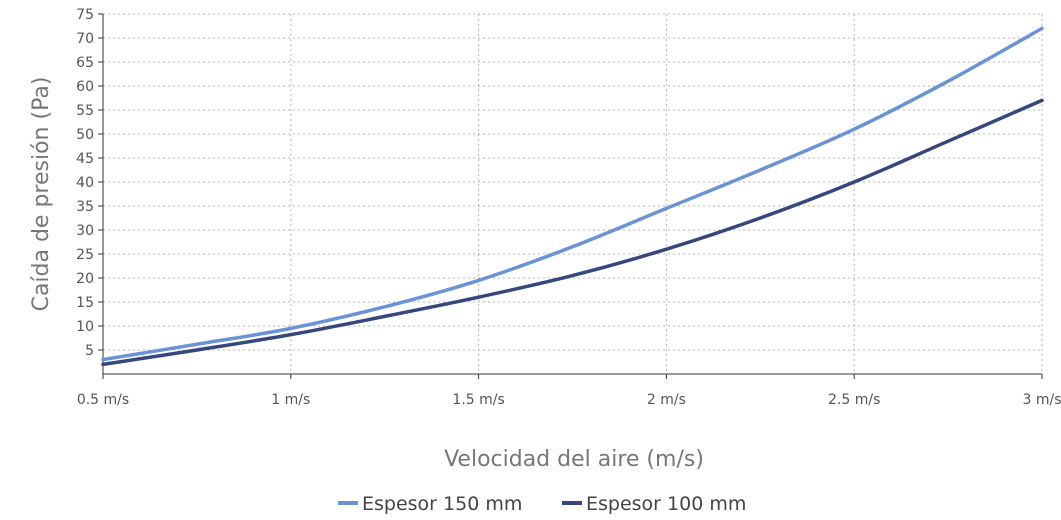 The width and height of the screenshot is (1061, 520). Describe the element at coordinates (854, 400) in the screenshot. I see `x-tick-label: 2.5 m/s` at that location.